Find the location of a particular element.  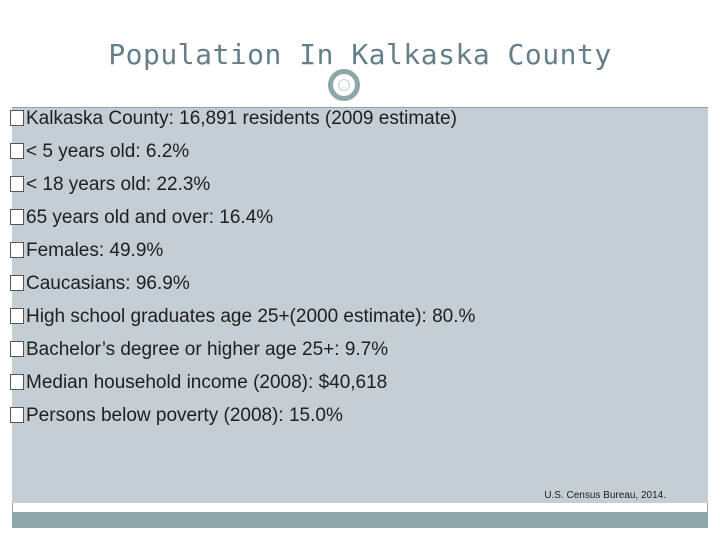

list-item: 65 years old and over: 16.4% is located at coordinates (242, 217).